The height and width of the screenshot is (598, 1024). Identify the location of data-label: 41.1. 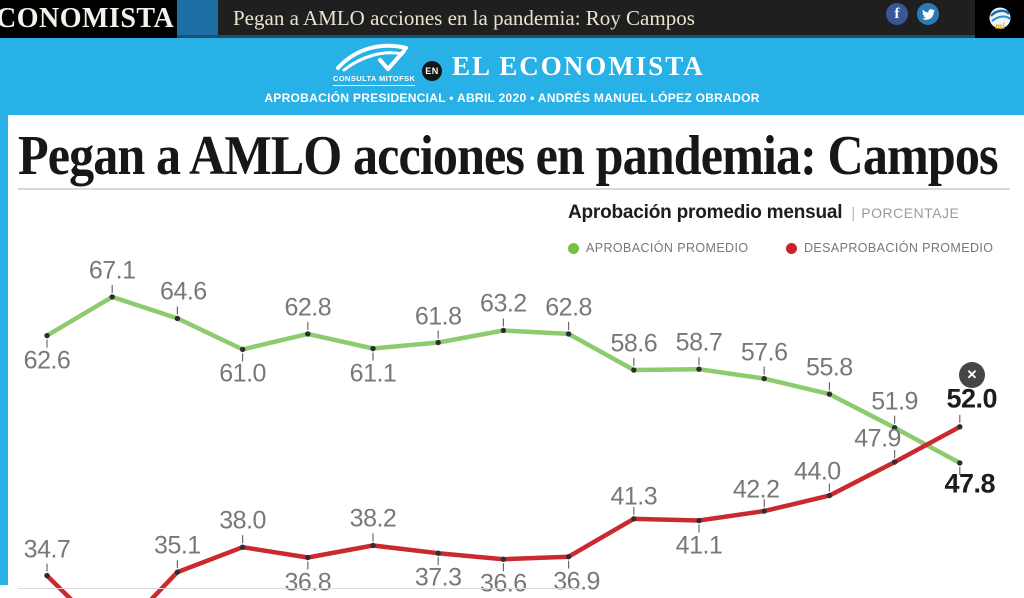
(699, 545).